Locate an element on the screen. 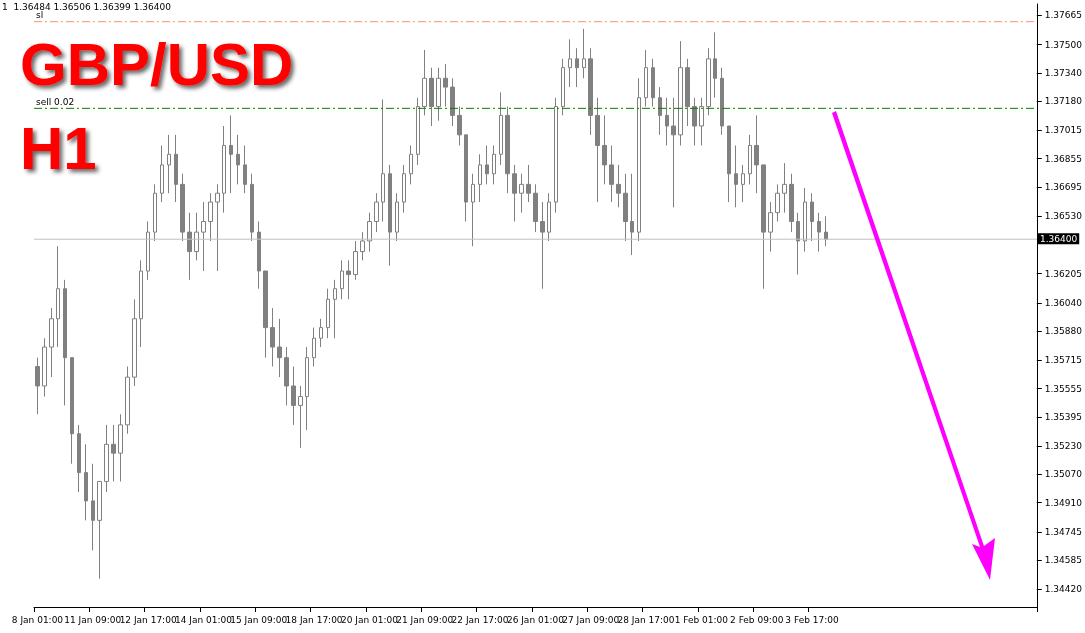  y-tick-label: 1.37500 is located at coordinates (1063, 44).